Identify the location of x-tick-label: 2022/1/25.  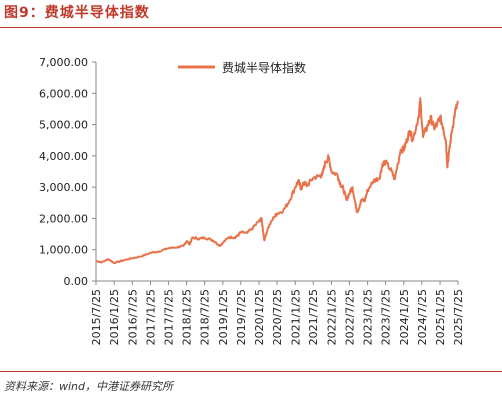
(331, 317).